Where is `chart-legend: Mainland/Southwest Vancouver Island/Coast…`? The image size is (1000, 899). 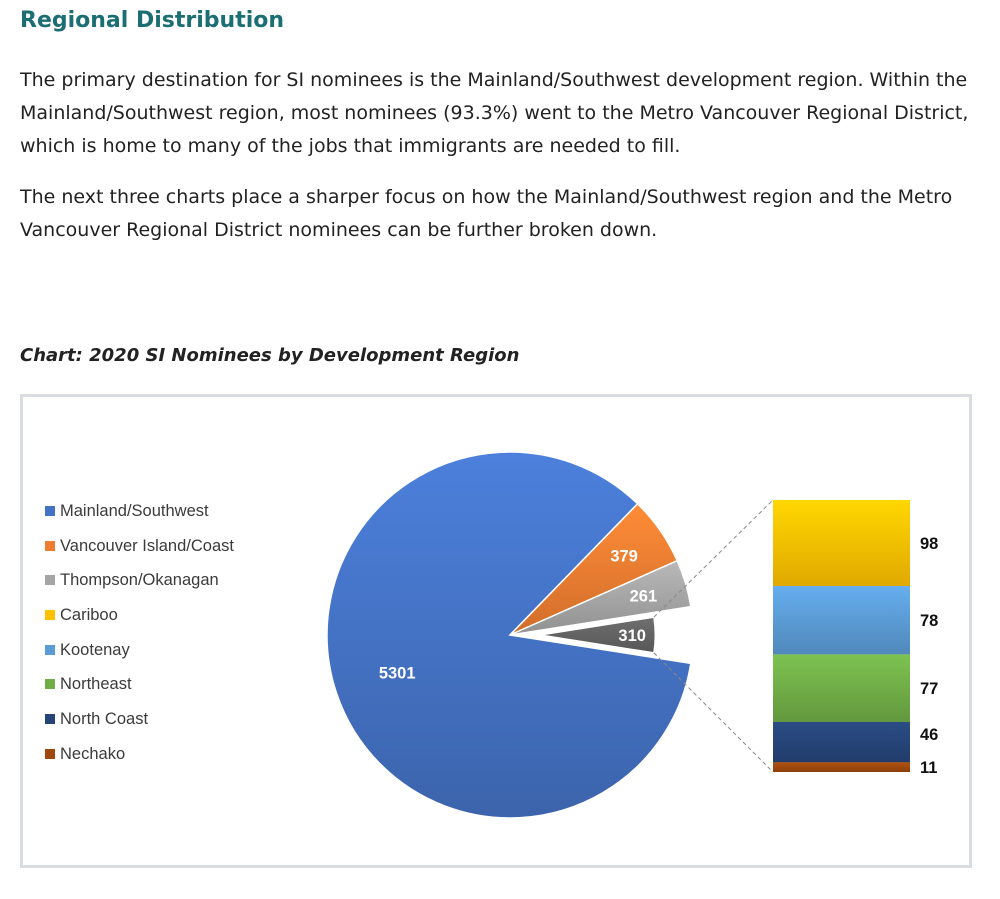
chart-legend: Mainland/Southwest Vancouver Island/Coast… is located at coordinates (139, 640).